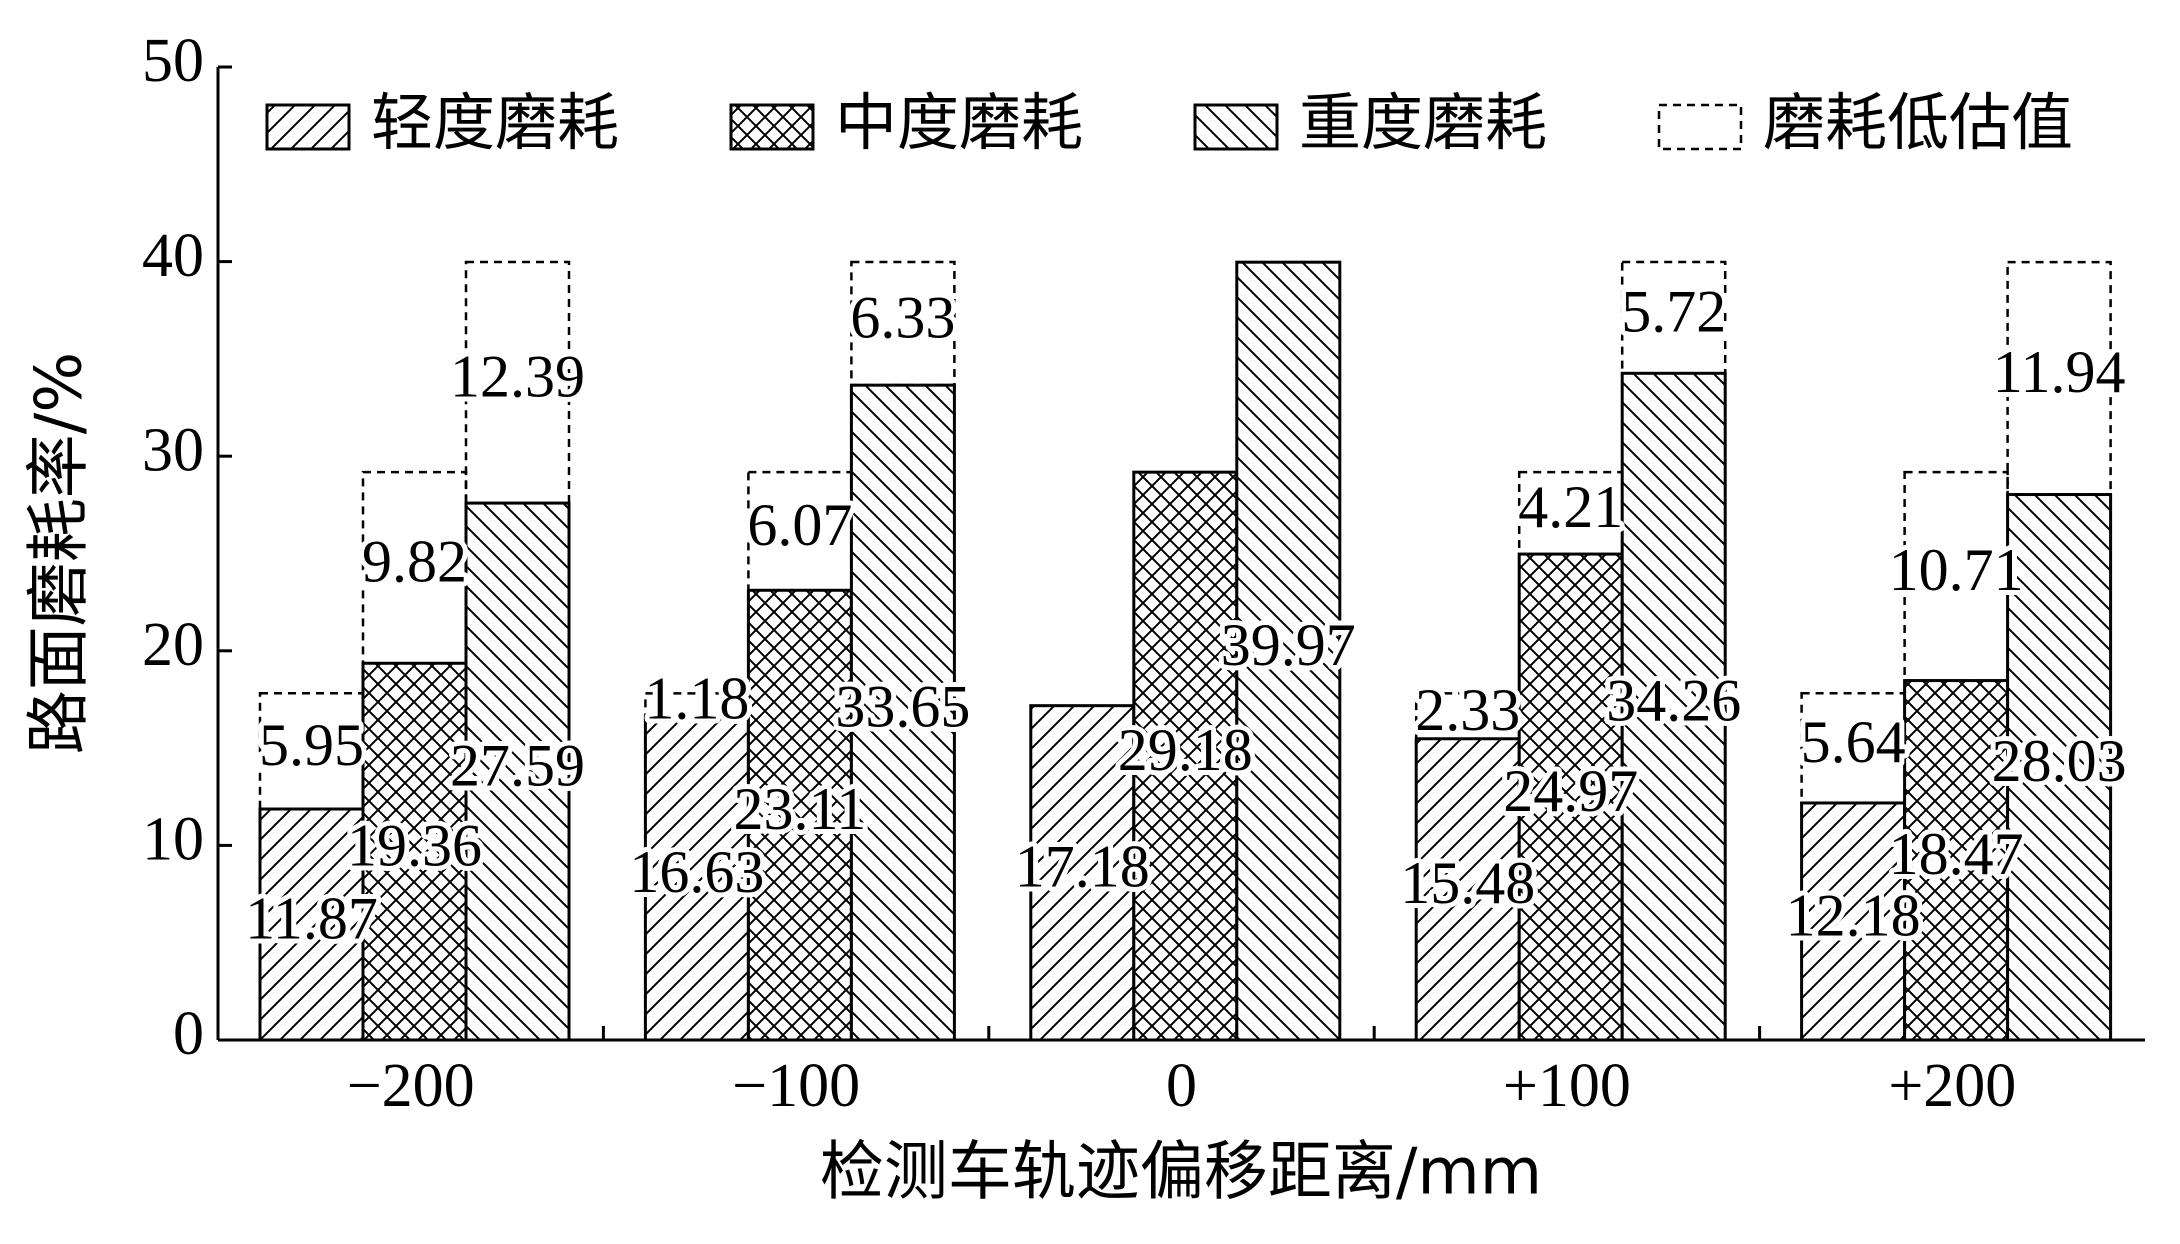  I want to click on legend-label: 轻度磨耗, so click(495, 122).